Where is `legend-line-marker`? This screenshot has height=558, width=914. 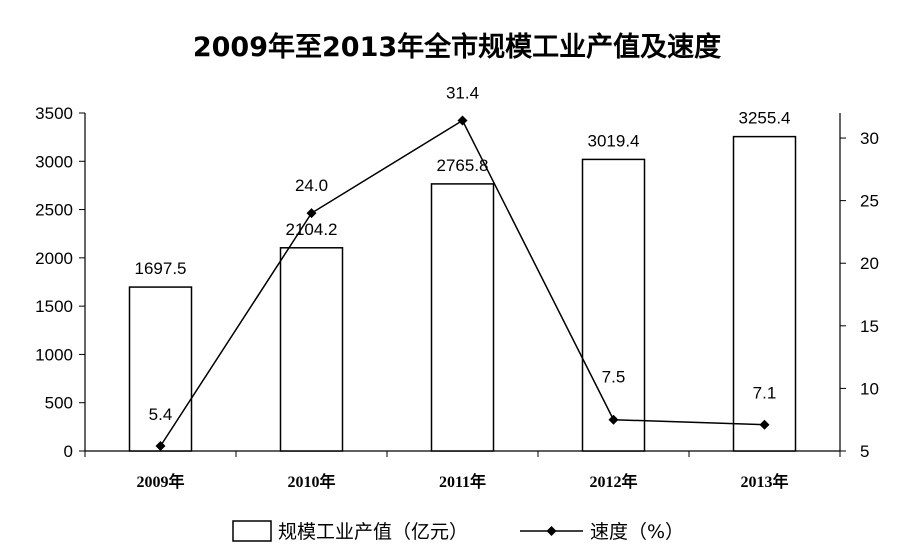 legend-line-marker is located at coordinates (551, 531).